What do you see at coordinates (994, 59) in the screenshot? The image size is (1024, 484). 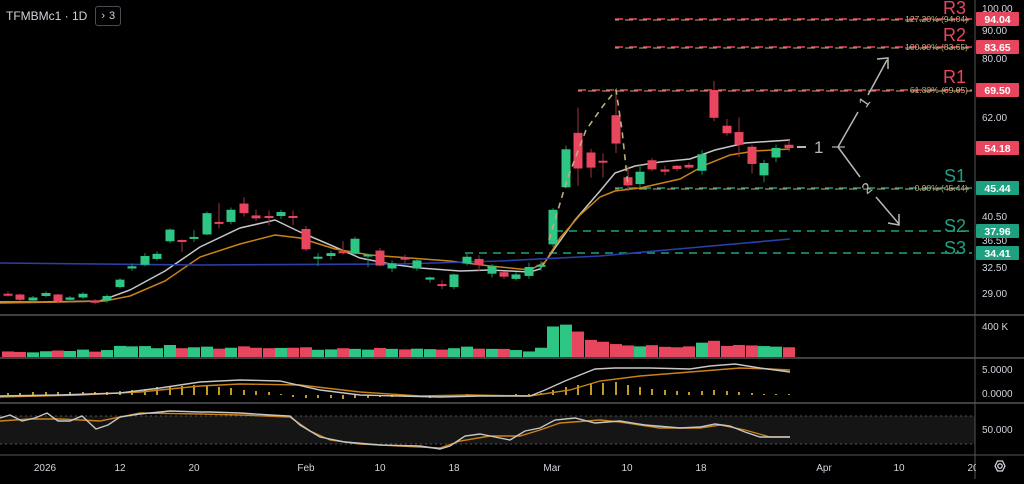 I see `price-tick-label: 80.00` at bounding box center [994, 59].